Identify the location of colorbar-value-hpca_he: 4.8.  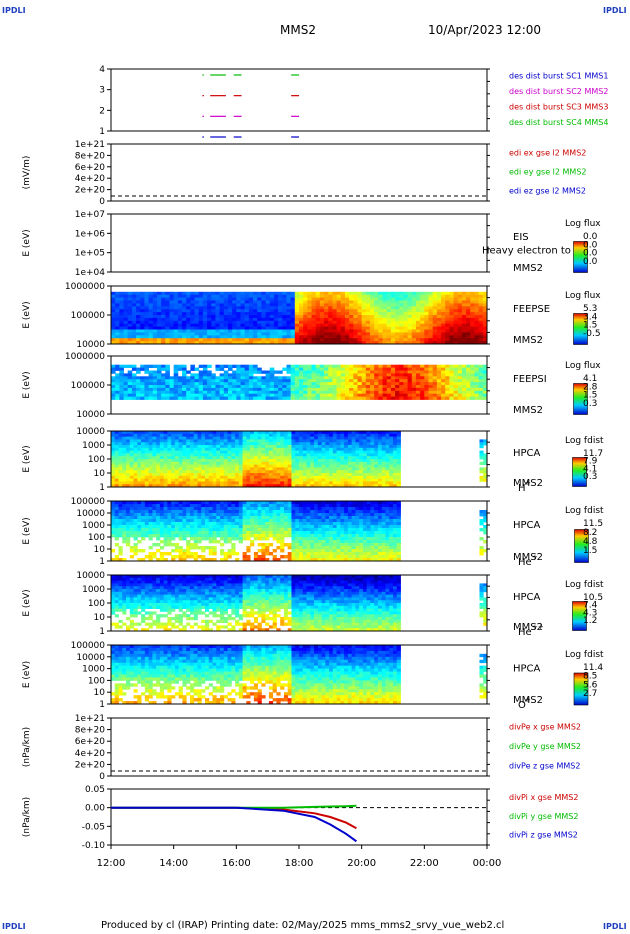
(590, 542).